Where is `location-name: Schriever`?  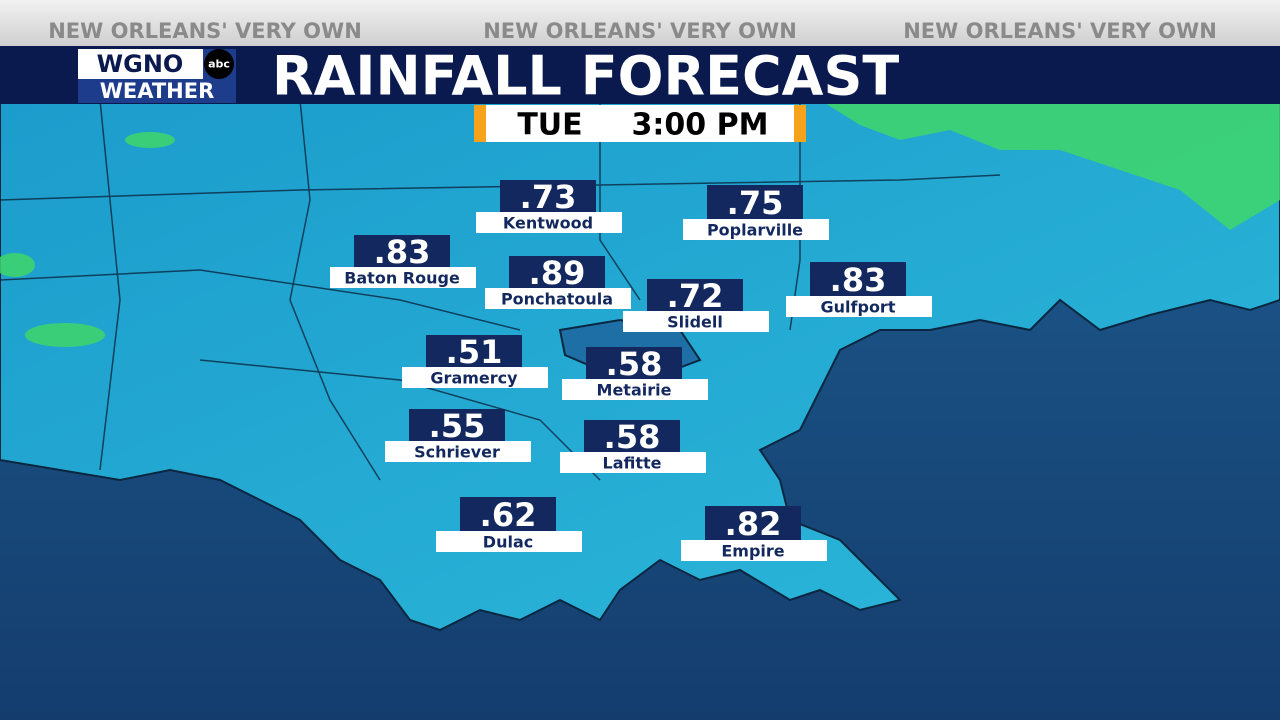 location-name: Schriever is located at coordinates (457, 452).